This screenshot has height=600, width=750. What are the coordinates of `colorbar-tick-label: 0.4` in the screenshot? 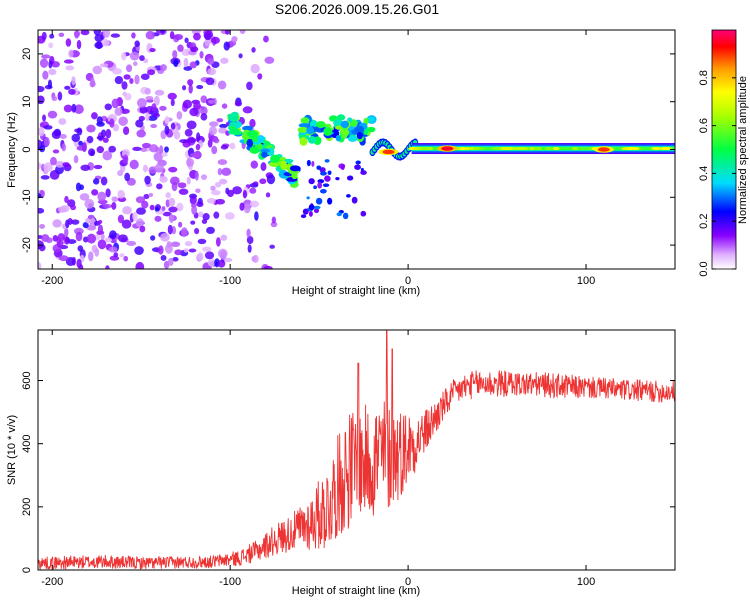 It's located at (704, 173).